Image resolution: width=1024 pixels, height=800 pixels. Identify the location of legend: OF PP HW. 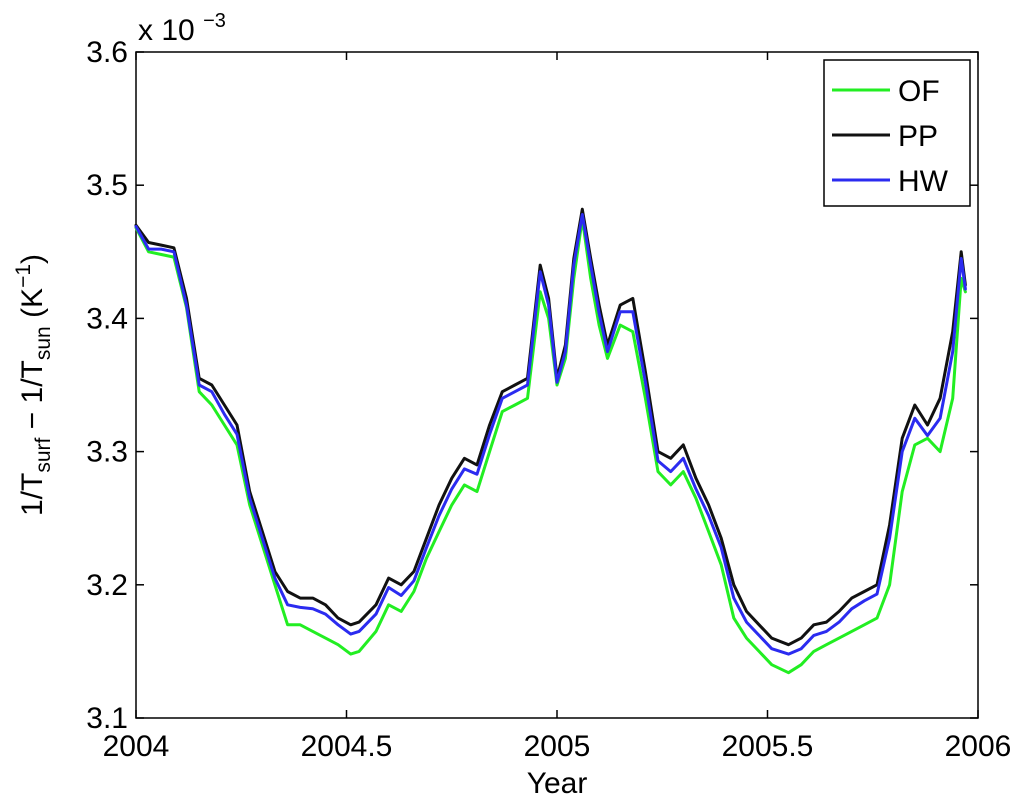
(897, 133).